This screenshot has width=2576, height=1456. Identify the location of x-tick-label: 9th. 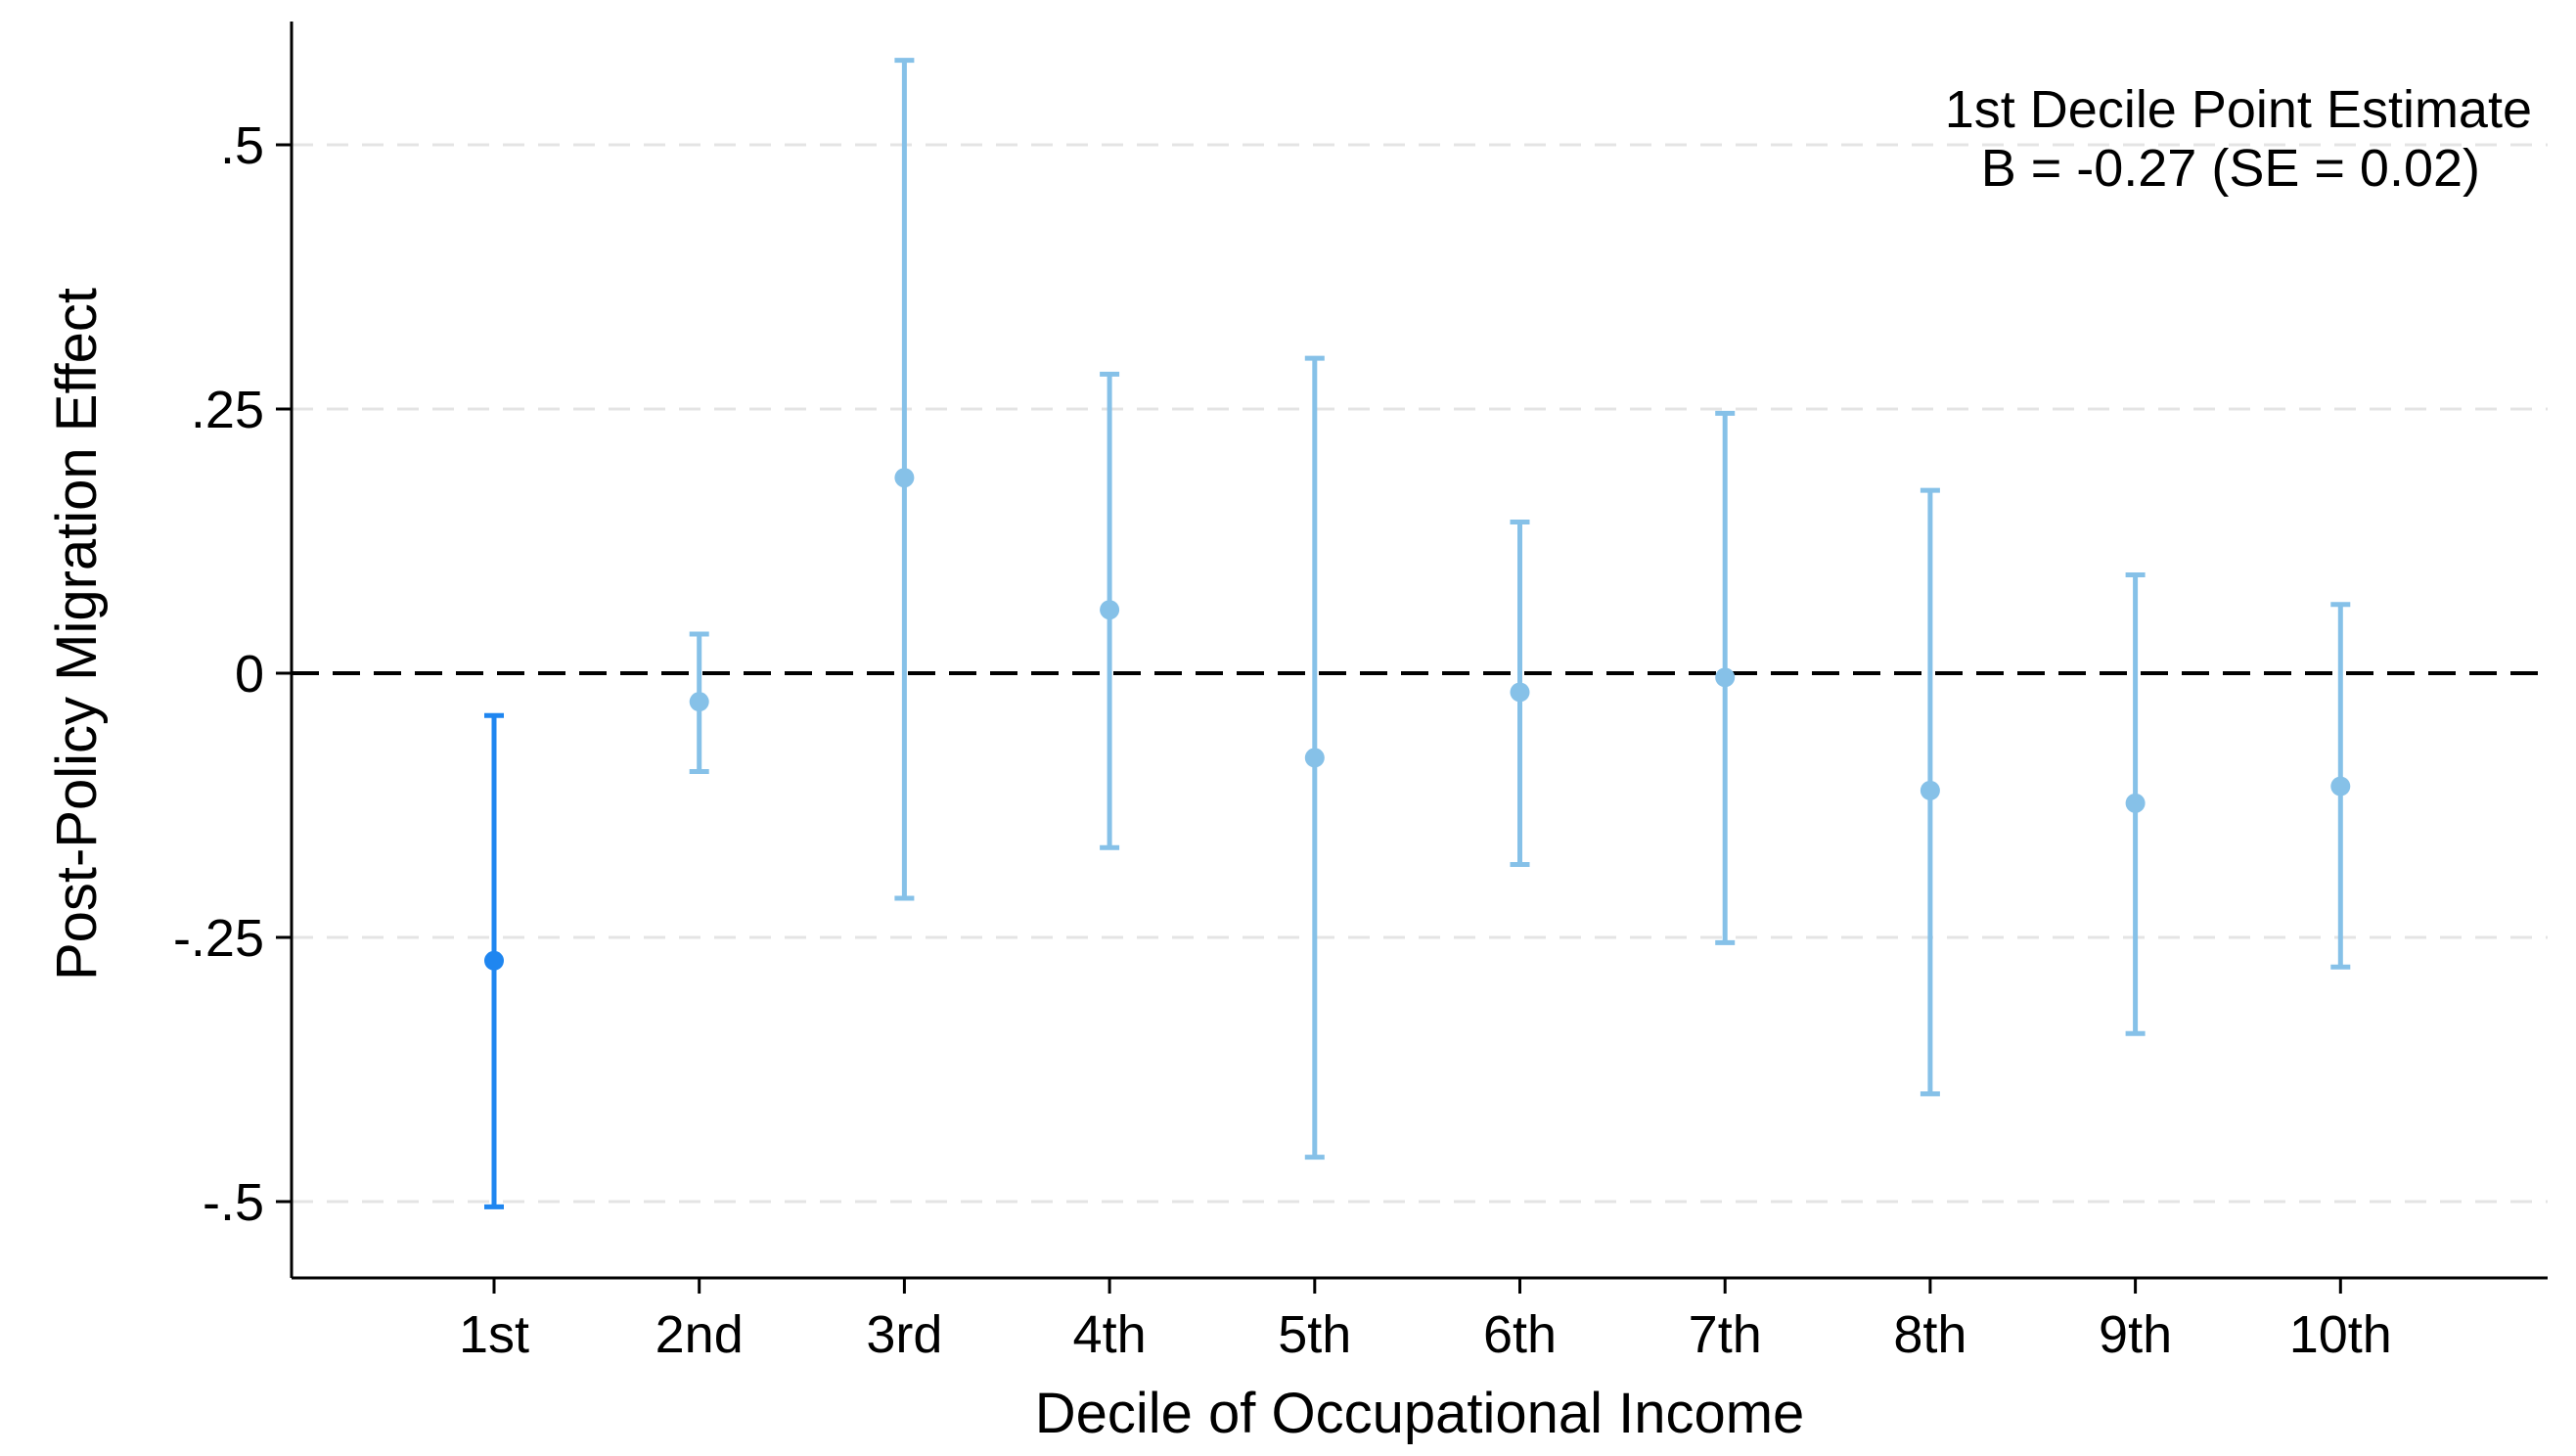
(2135, 1334).